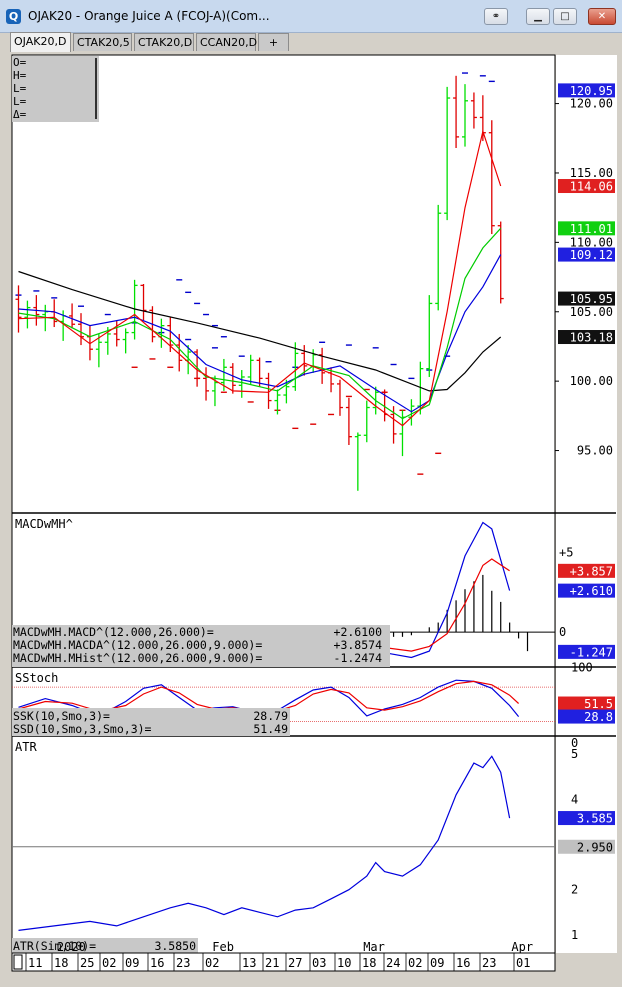 The width and height of the screenshot is (622, 987). Describe the element at coordinates (586, 504) in the screenshot. I see `price-axis-background` at that location.